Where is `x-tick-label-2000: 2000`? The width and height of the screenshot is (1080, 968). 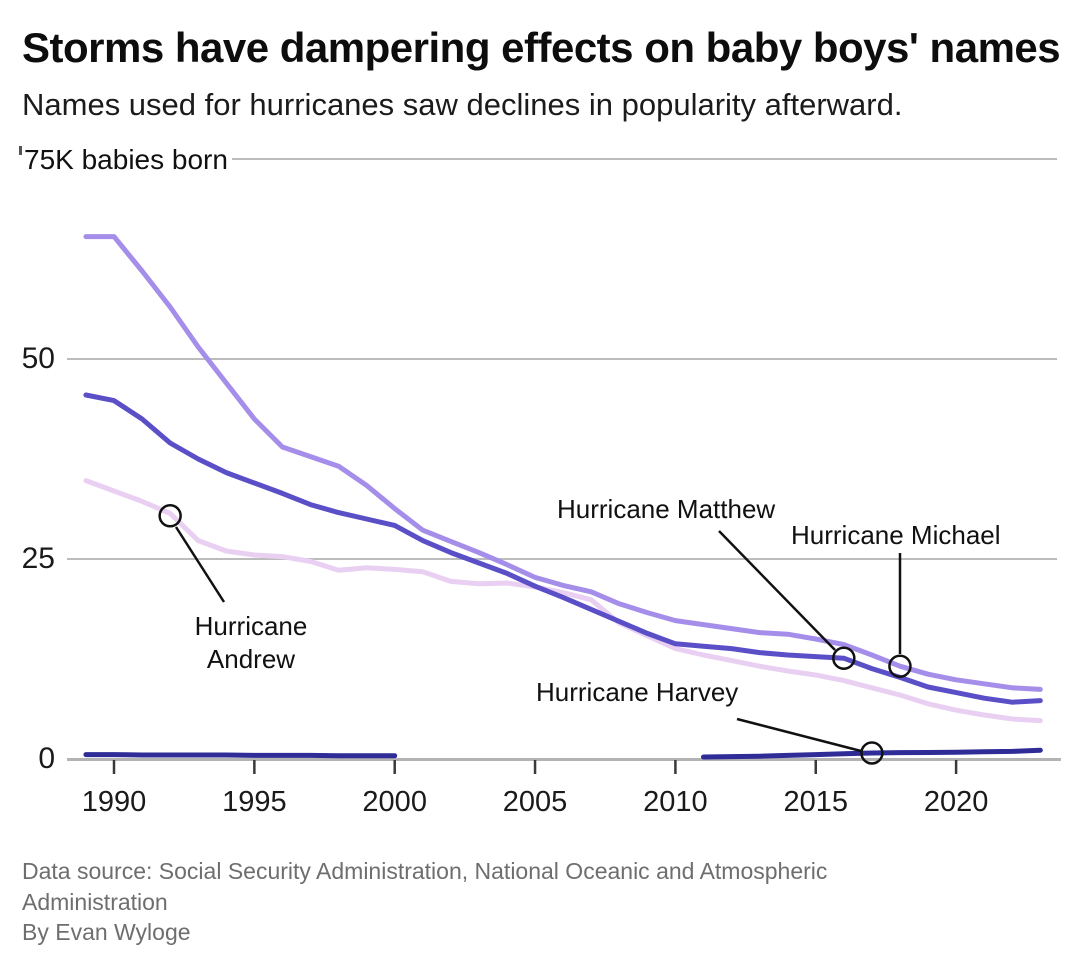 x-tick-label-2000: 2000 is located at coordinates (394, 802).